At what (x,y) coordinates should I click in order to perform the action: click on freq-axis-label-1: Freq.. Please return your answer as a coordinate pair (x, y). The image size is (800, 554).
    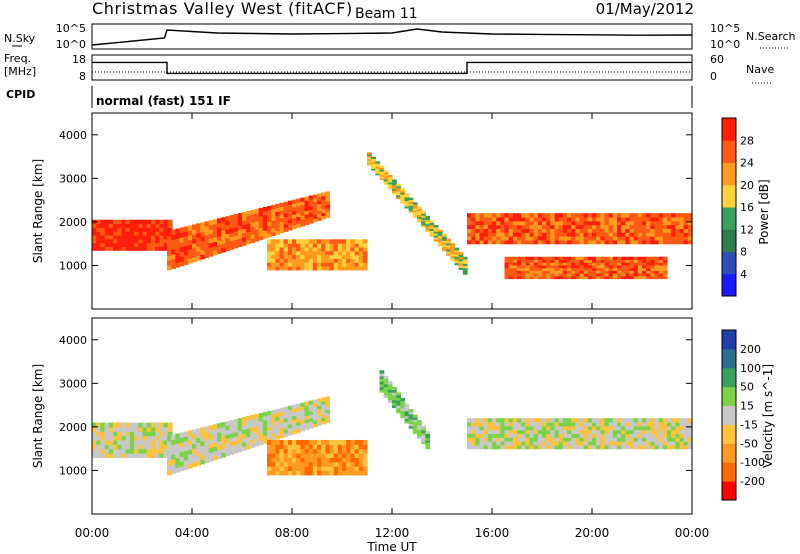
    Looking at the image, I should click on (17, 58).